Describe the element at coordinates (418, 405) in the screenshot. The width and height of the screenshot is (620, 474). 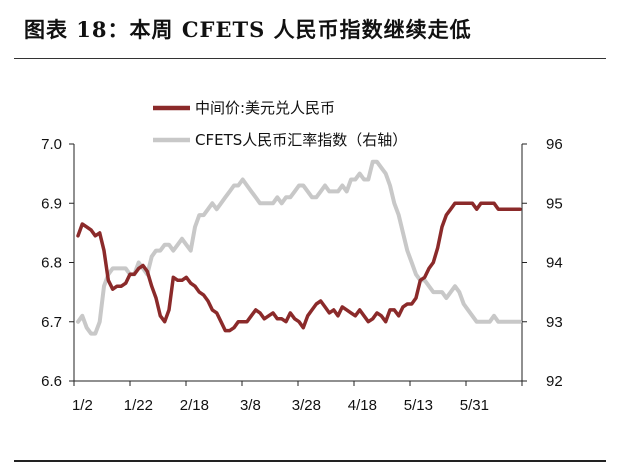
I see `x-tick-label: 5/13` at that location.